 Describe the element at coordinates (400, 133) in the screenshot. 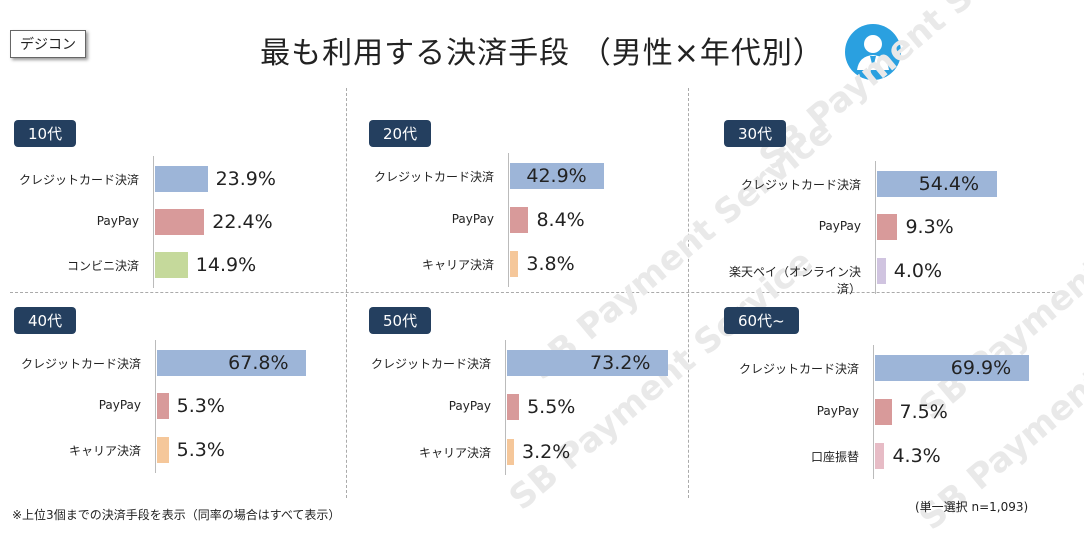

I see `age-group-badge: 20代` at that location.